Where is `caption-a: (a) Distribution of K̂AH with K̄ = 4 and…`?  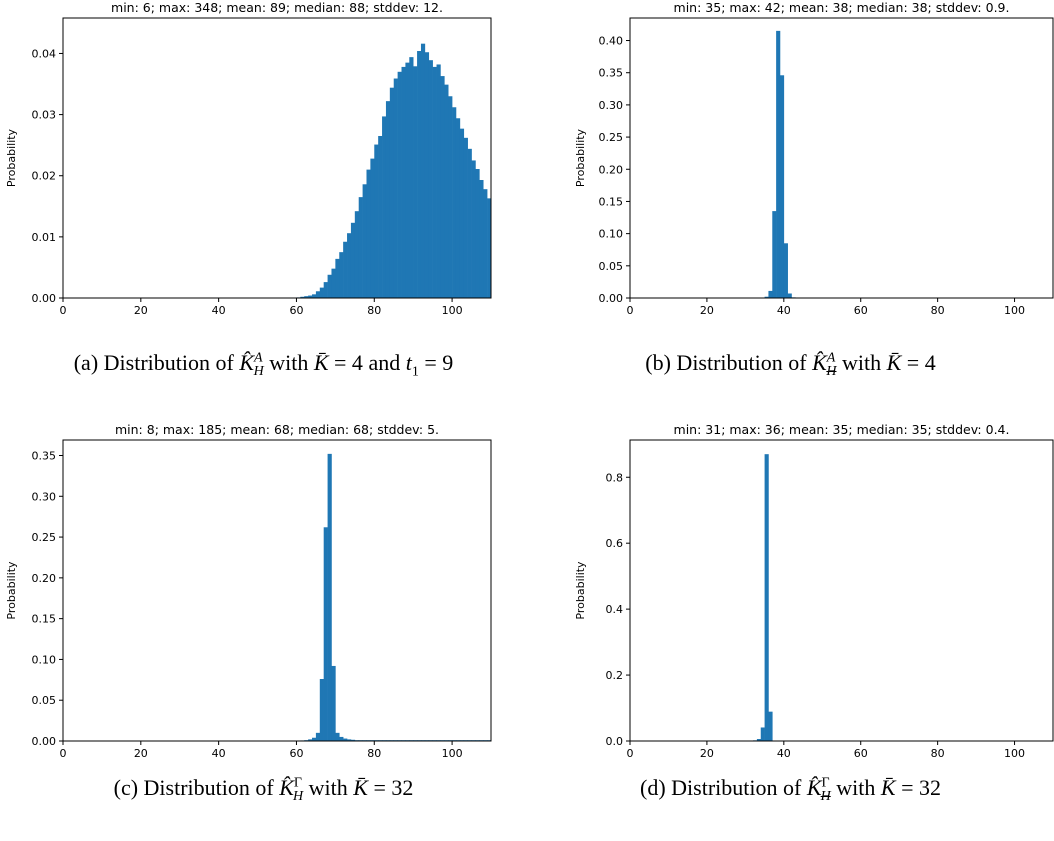 caption-a: (a) Distribution of K̂AH with K̄ = 4 and… is located at coordinates (263, 365).